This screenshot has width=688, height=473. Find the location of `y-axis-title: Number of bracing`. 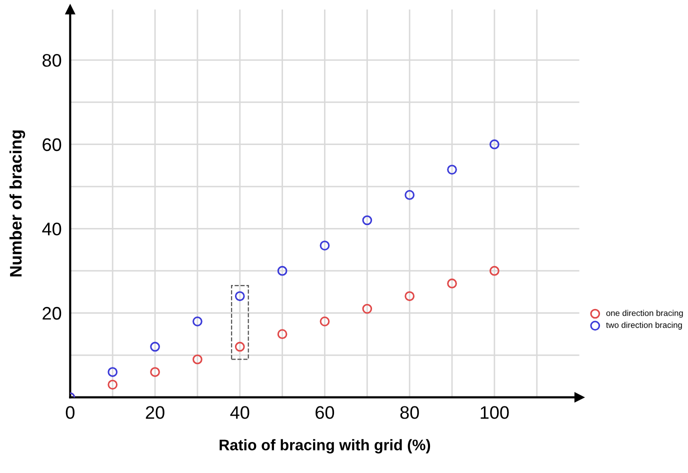

y-axis-title: Number of bracing is located at coordinates (17, 203).